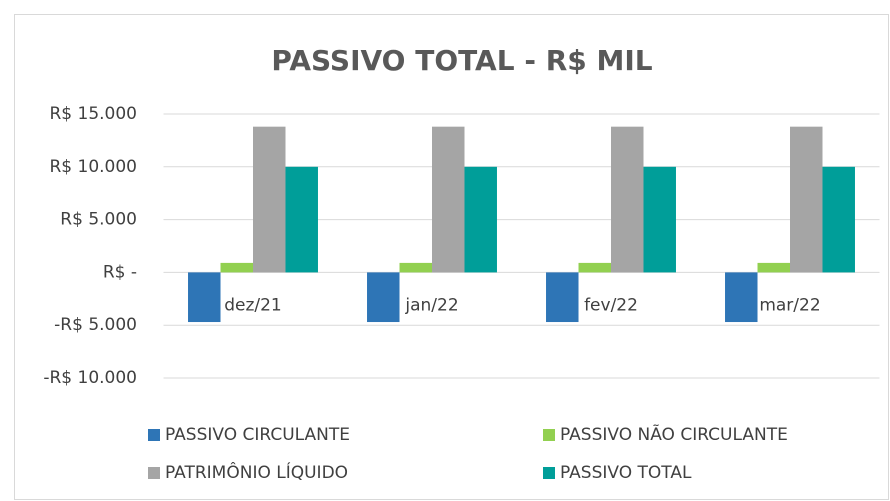 The height and width of the screenshot is (501, 890). I want to click on legend-label: PASSIVO TOTAL, so click(626, 473).